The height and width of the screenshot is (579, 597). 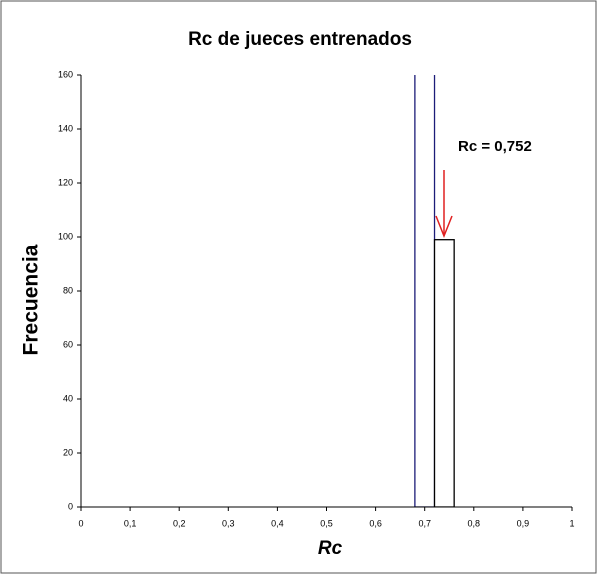 I want to click on chart-title: Rc de jueces entrenados, so click(x=300, y=39).